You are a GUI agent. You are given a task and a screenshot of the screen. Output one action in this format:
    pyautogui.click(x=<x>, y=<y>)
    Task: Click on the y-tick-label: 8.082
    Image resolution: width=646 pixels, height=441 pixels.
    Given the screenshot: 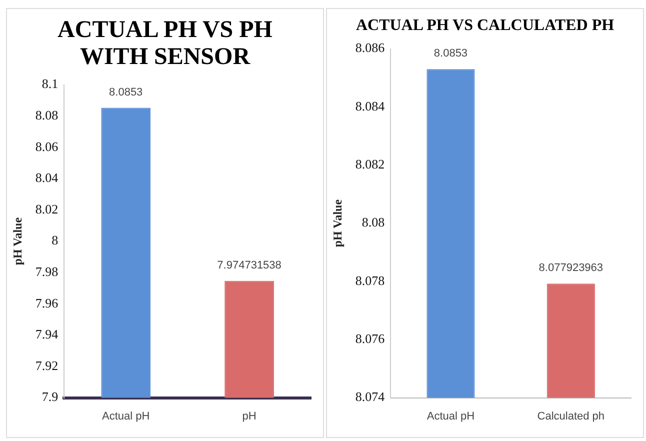 What is the action you would take?
    pyautogui.click(x=370, y=164)
    